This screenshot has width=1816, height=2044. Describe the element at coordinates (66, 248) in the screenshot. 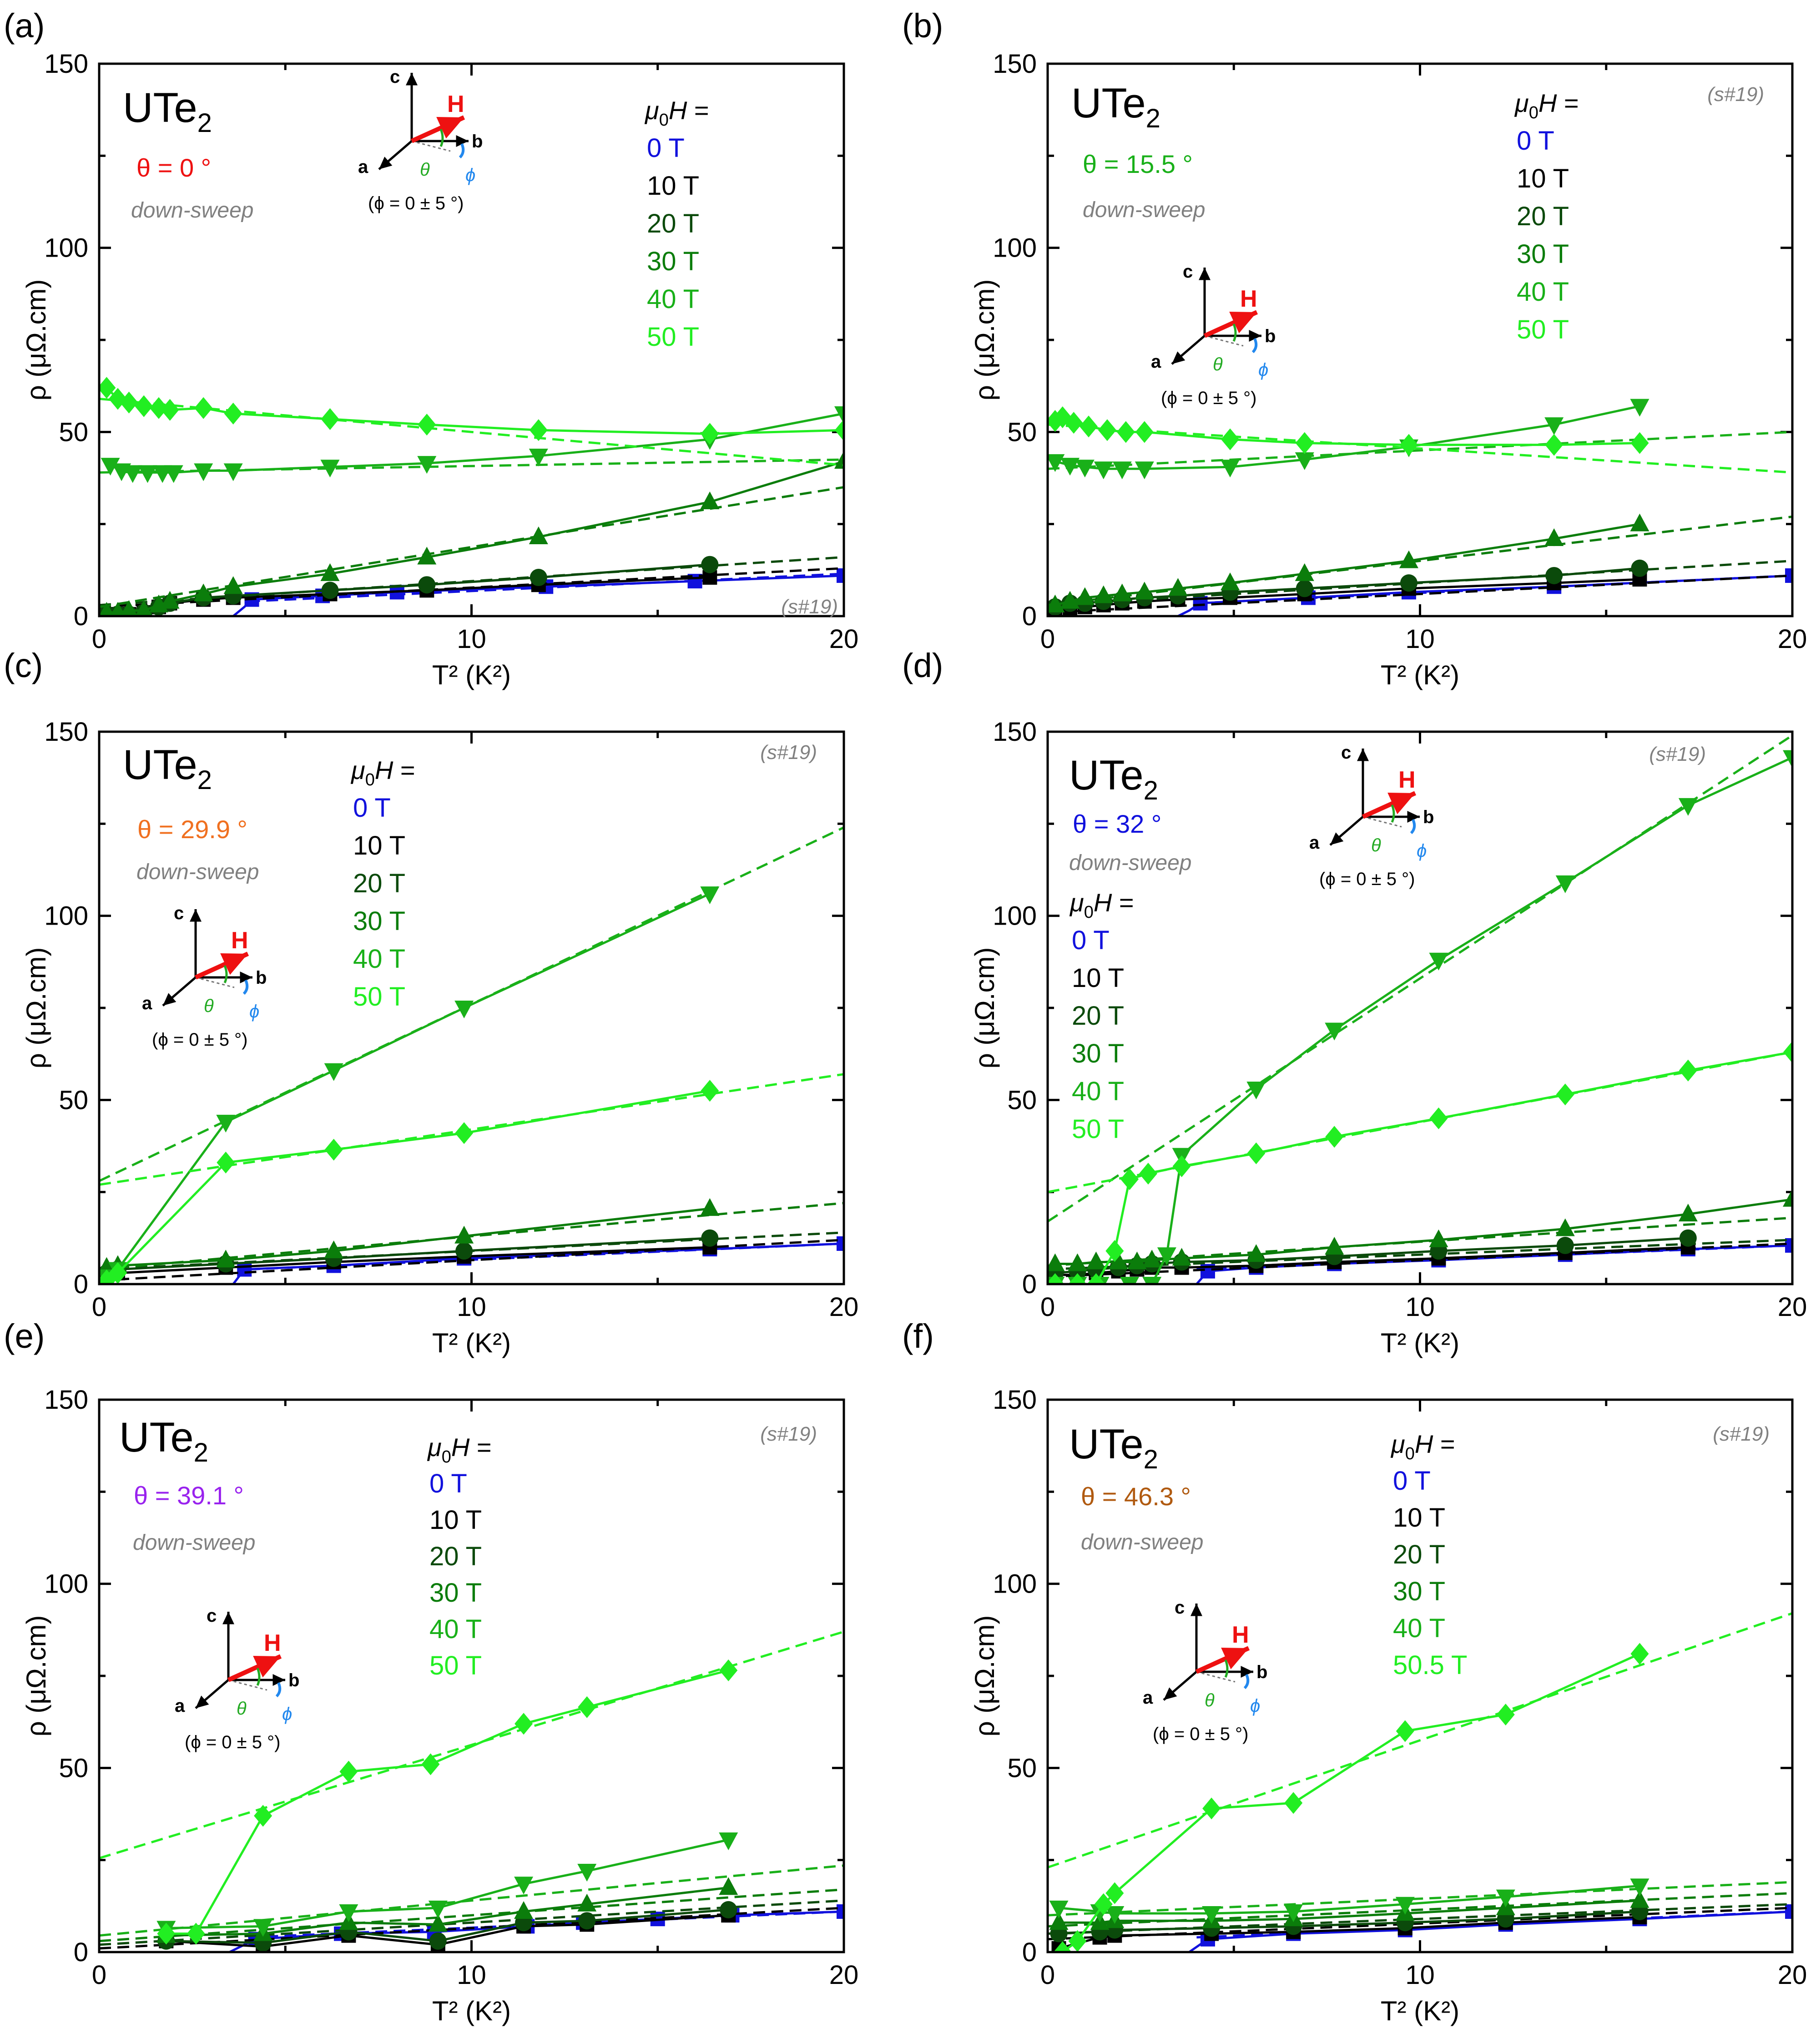

I see `y-tick-label: 100` at that location.